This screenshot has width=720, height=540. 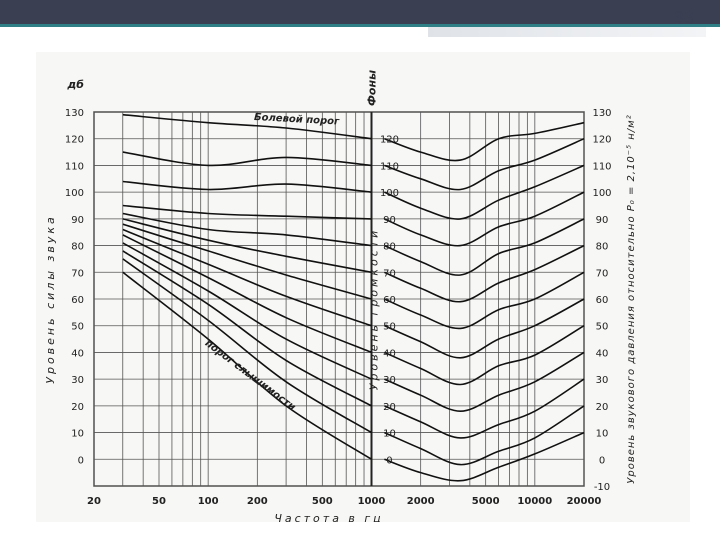 I want to click on y-right-tick-label: 100, so click(x=601, y=193).